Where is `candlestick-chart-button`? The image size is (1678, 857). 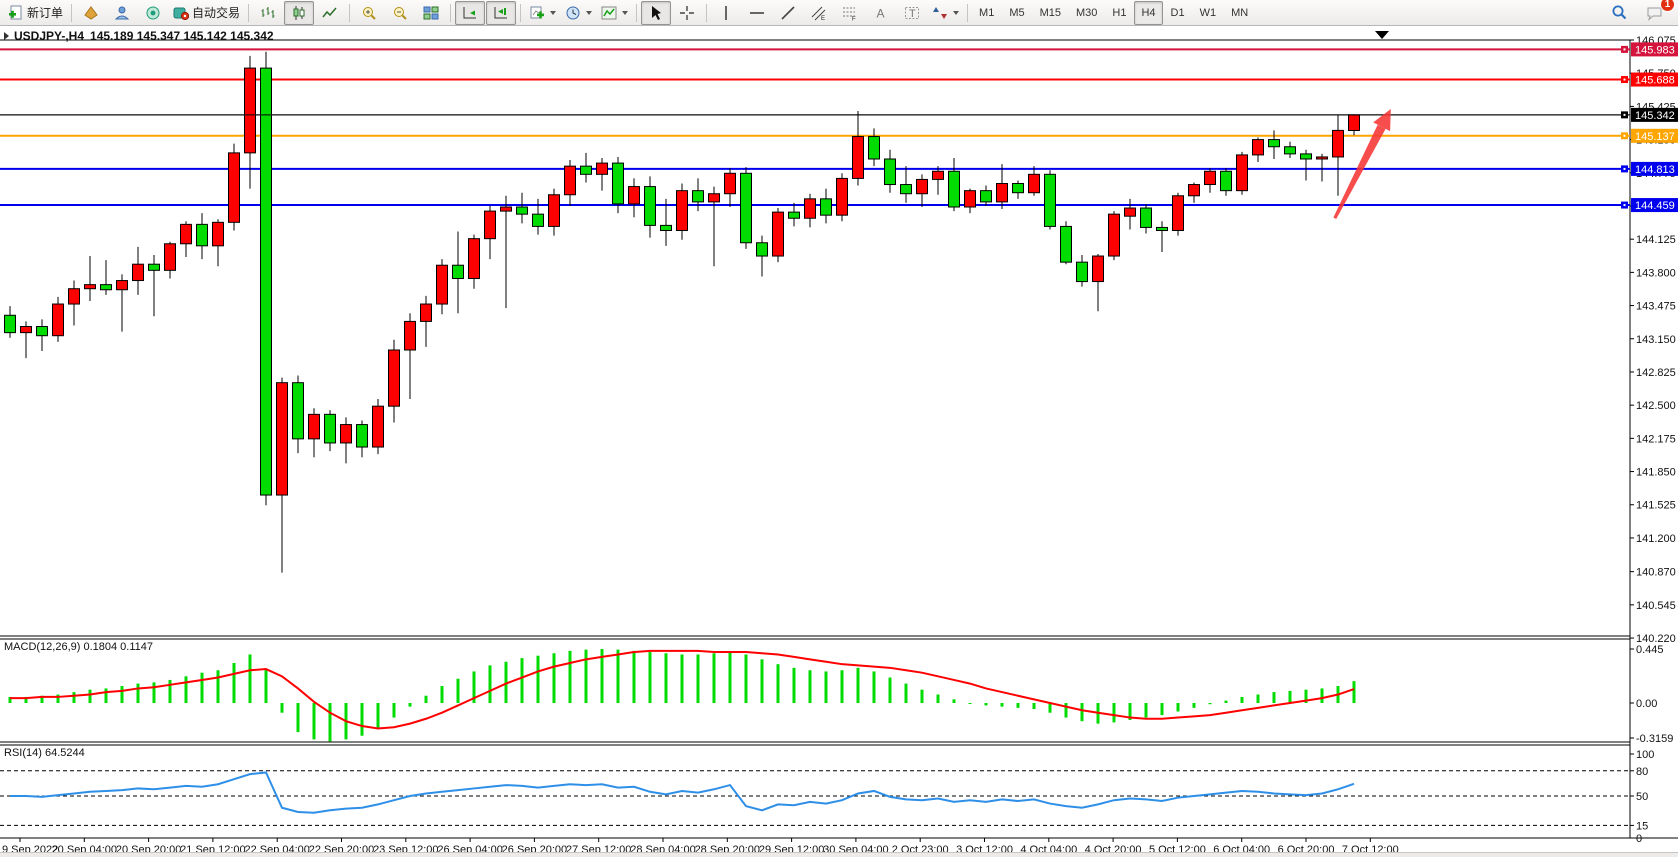
candlestick-chart-button is located at coordinates (299, 12).